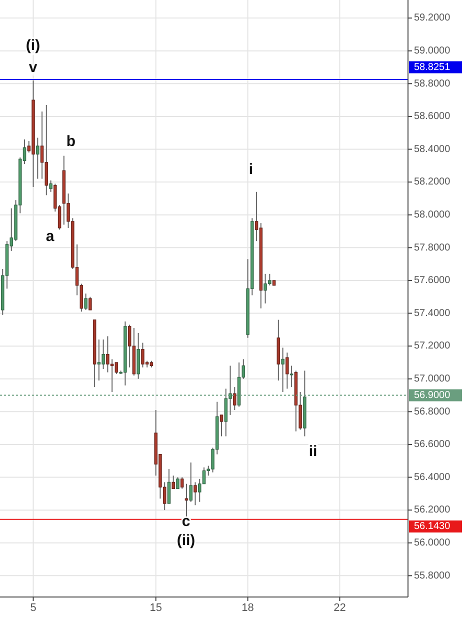 The height and width of the screenshot is (617, 464). Describe the element at coordinates (313, 451) in the screenshot. I see `annotation: ii` at that location.